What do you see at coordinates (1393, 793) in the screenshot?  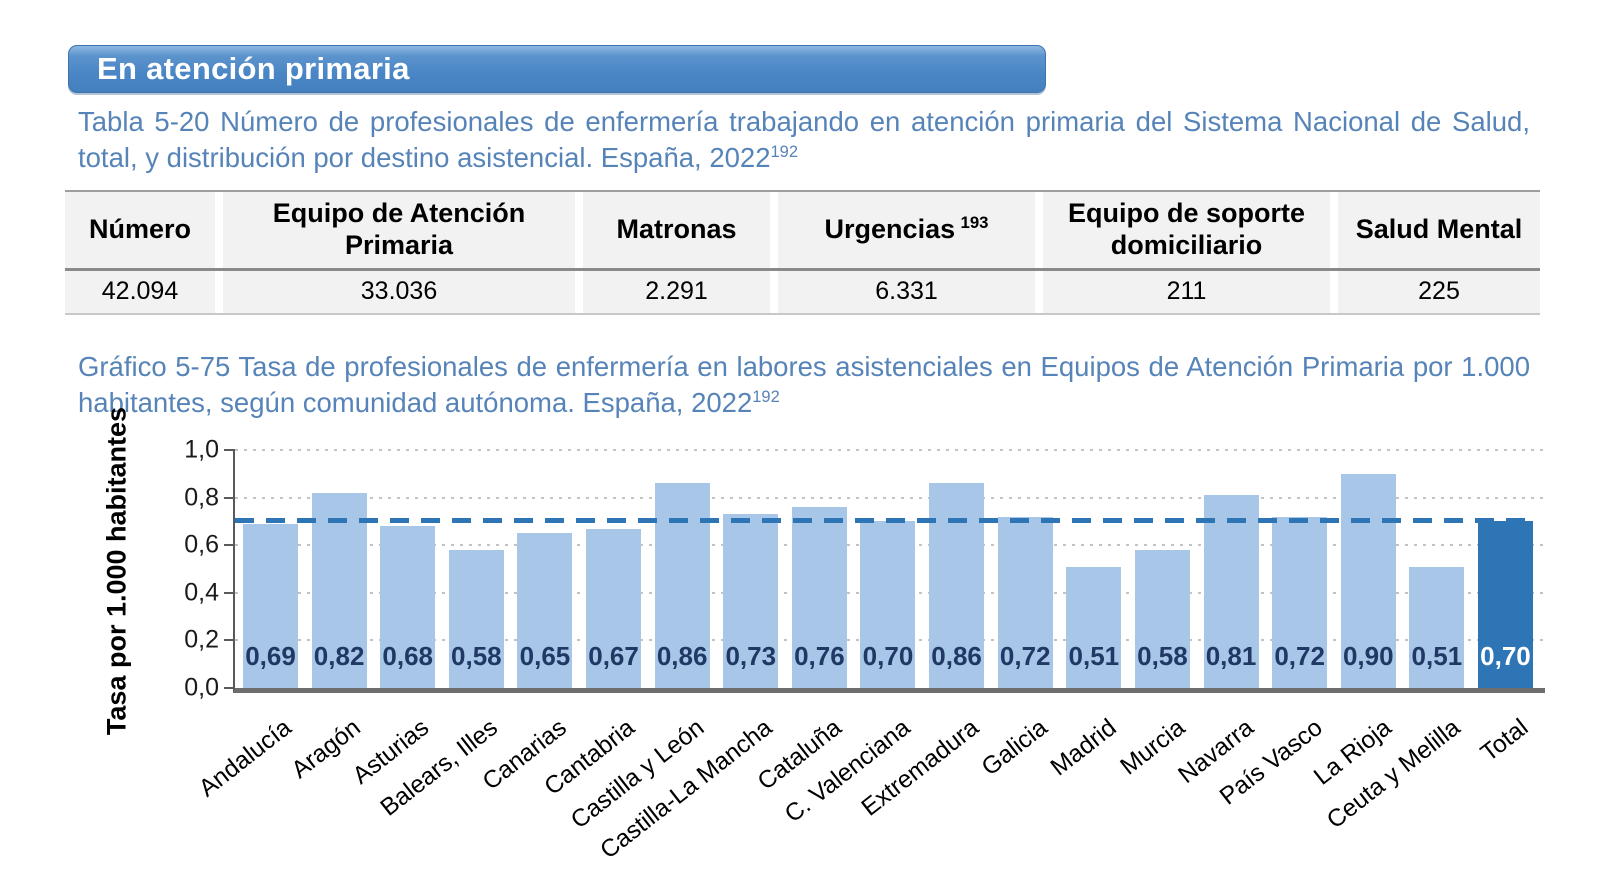 I see `x-axis-label-slot: Ceuta y Melilla` at bounding box center [1393, 793].